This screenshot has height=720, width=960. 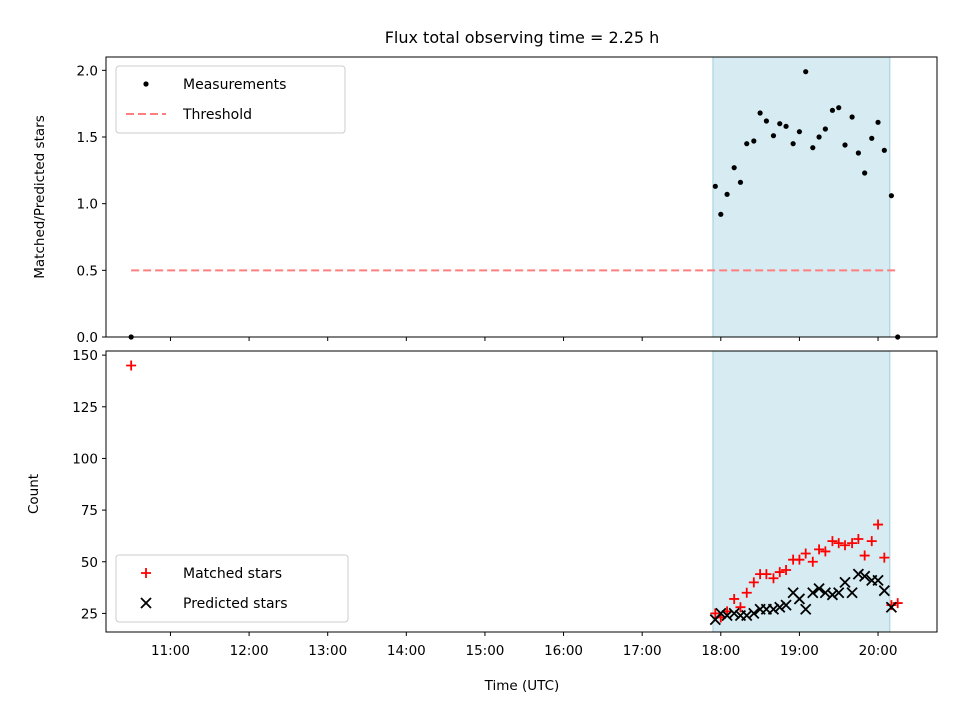 I want to click on threshold-legend-label: Threshold, so click(x=217, y=115).